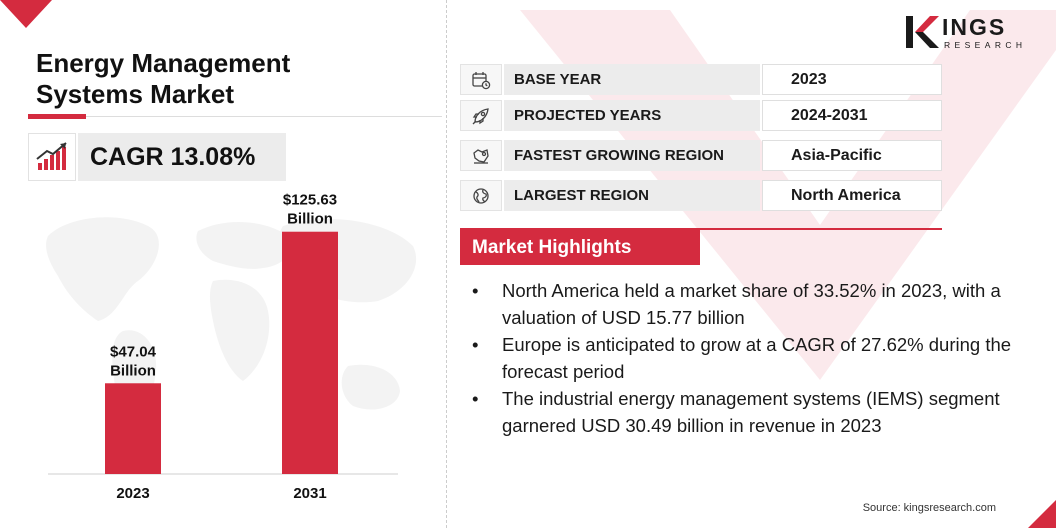 Image resolution: width=1056 pixels, height=528 pixels. Describe the element at coordinates (133, 370) in the screenshot. I see `bar-value-label-2023-line-2: Billion` at that location.